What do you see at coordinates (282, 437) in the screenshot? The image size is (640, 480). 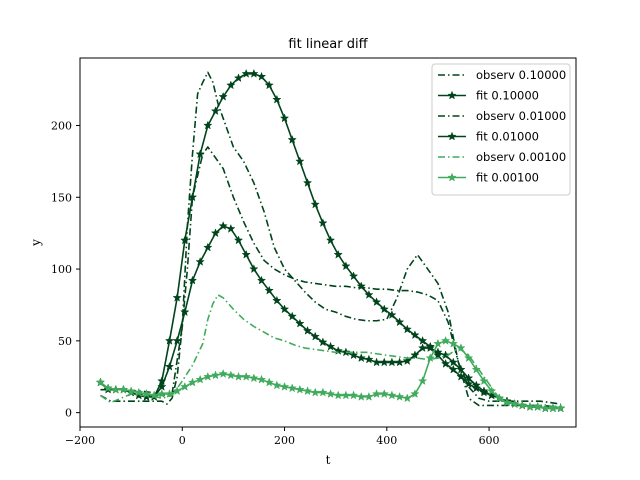 I see `x-axis-ticks: −200 0 200 400 600` at bounding box center [282, 437].